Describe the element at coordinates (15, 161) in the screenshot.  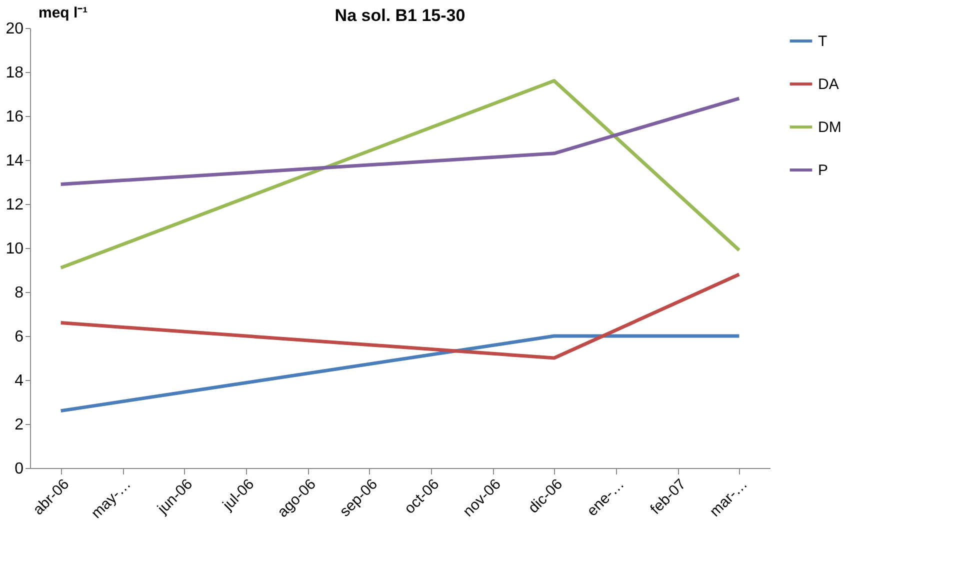
I see `y-tick-label: 14` at that location.